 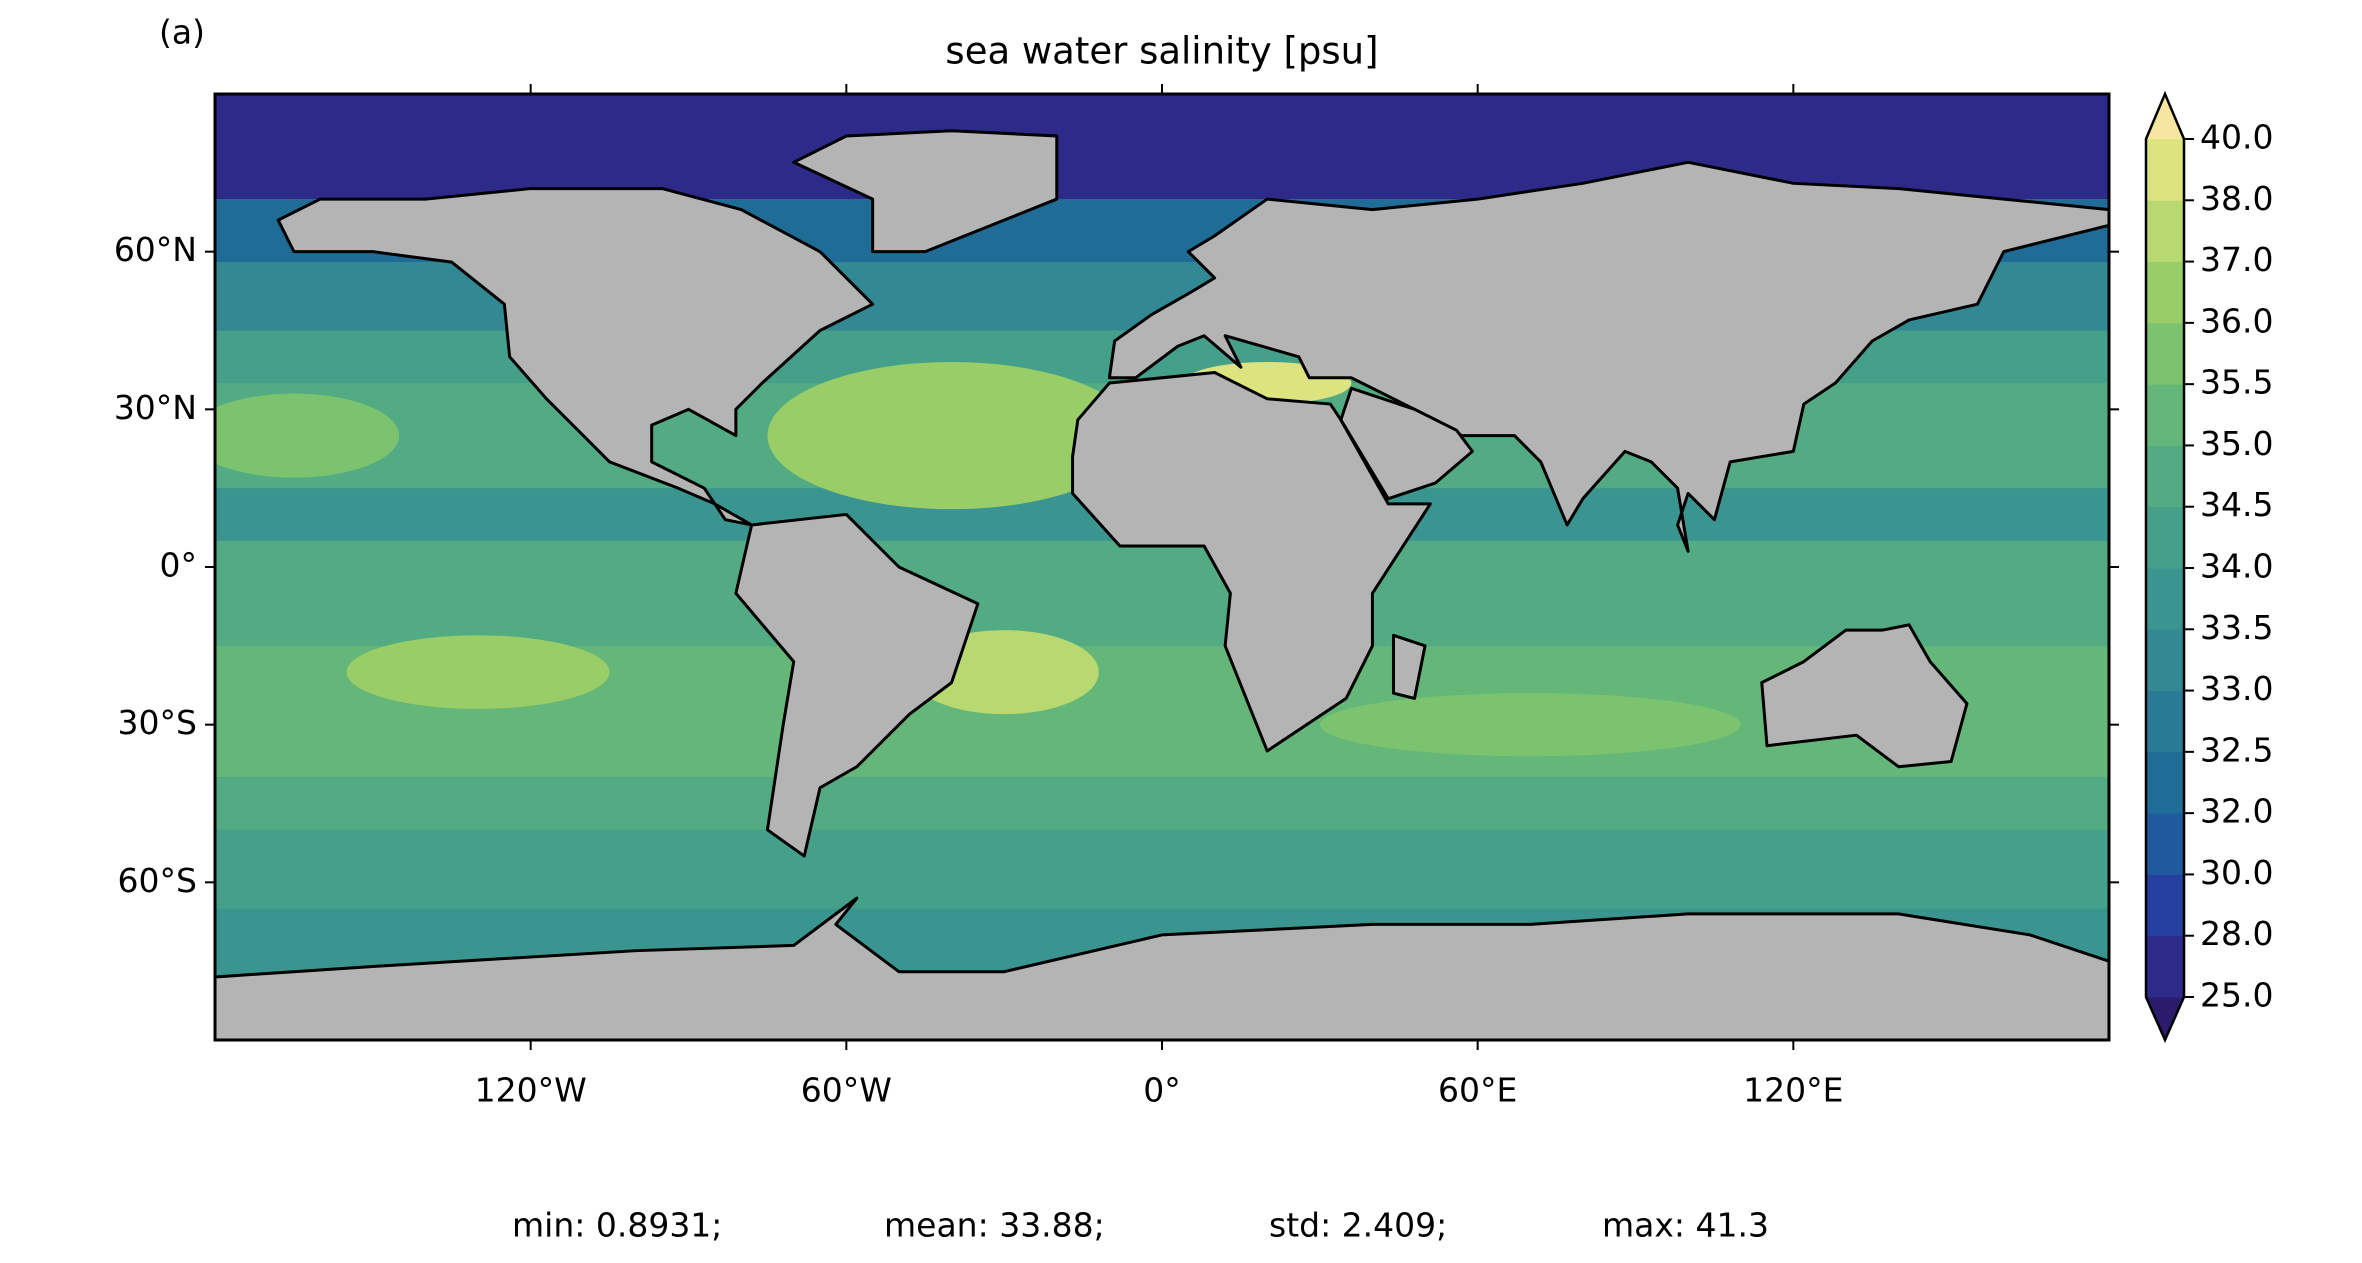 What do you see at coordinates (2236, 320) in the screenshot?
I see `colorbar-tick-label: 36.0` at bounding box center [2236, 320].